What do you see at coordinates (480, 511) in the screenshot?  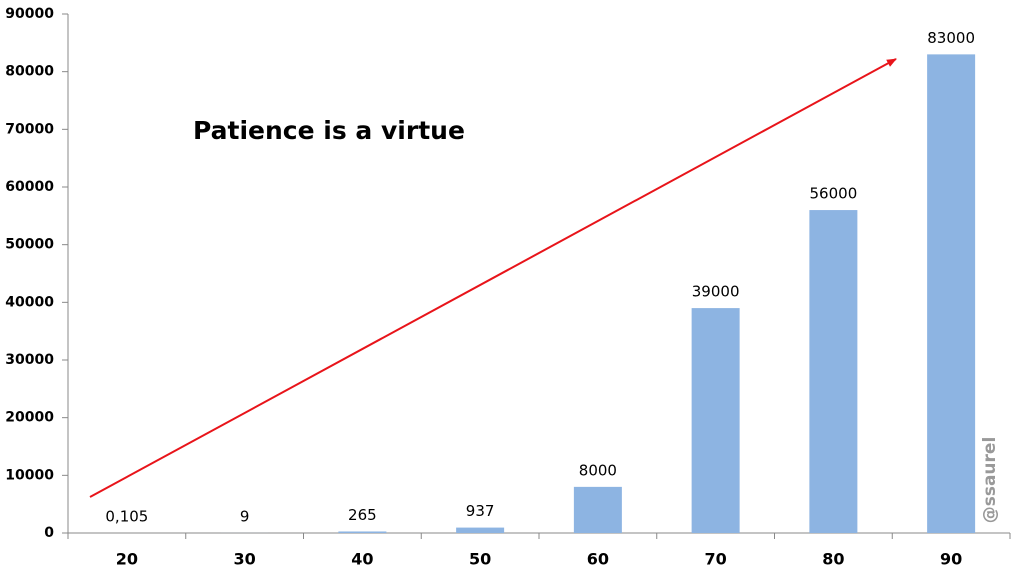 I see `value-label: 937` at bounding box center [480, 511].